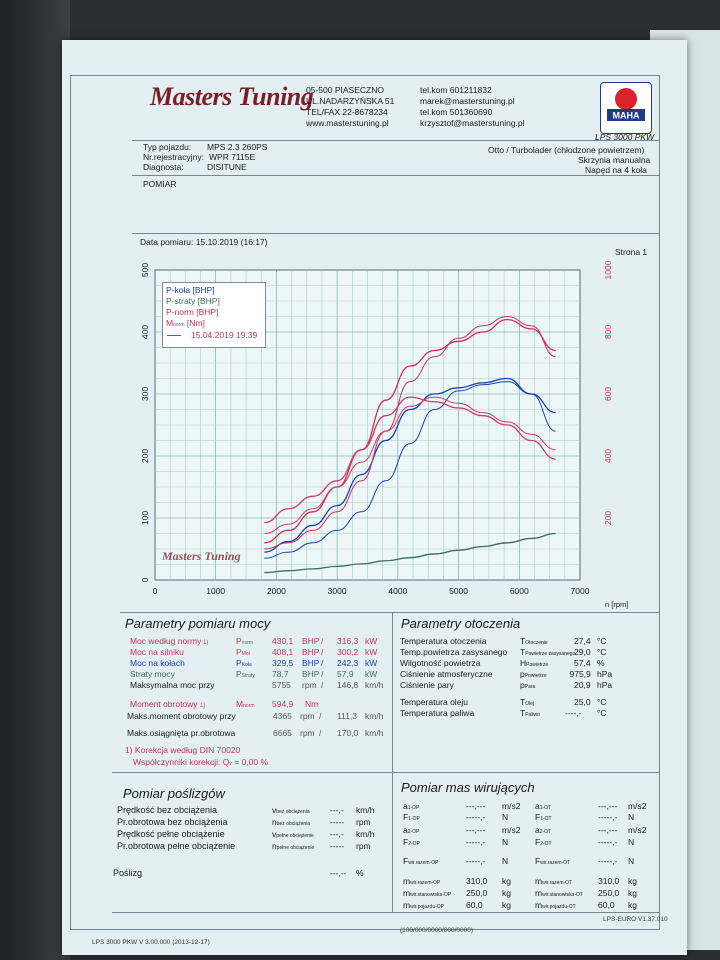 The image size is (720, 960). Describe the element at coordinates (523, 641) in the screenshot. I see `ambient-row-symbol-letter: T` at that location.